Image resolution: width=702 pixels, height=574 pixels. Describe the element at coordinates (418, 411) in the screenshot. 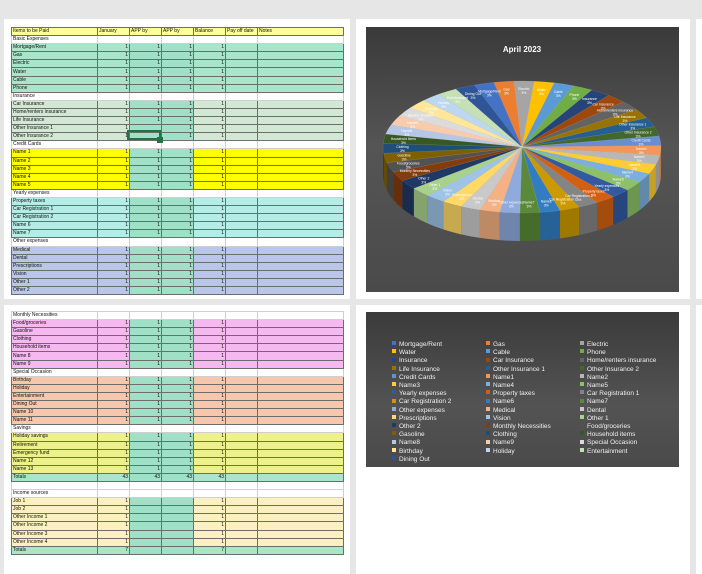

I see `legend-item: Other expenses` at that location.